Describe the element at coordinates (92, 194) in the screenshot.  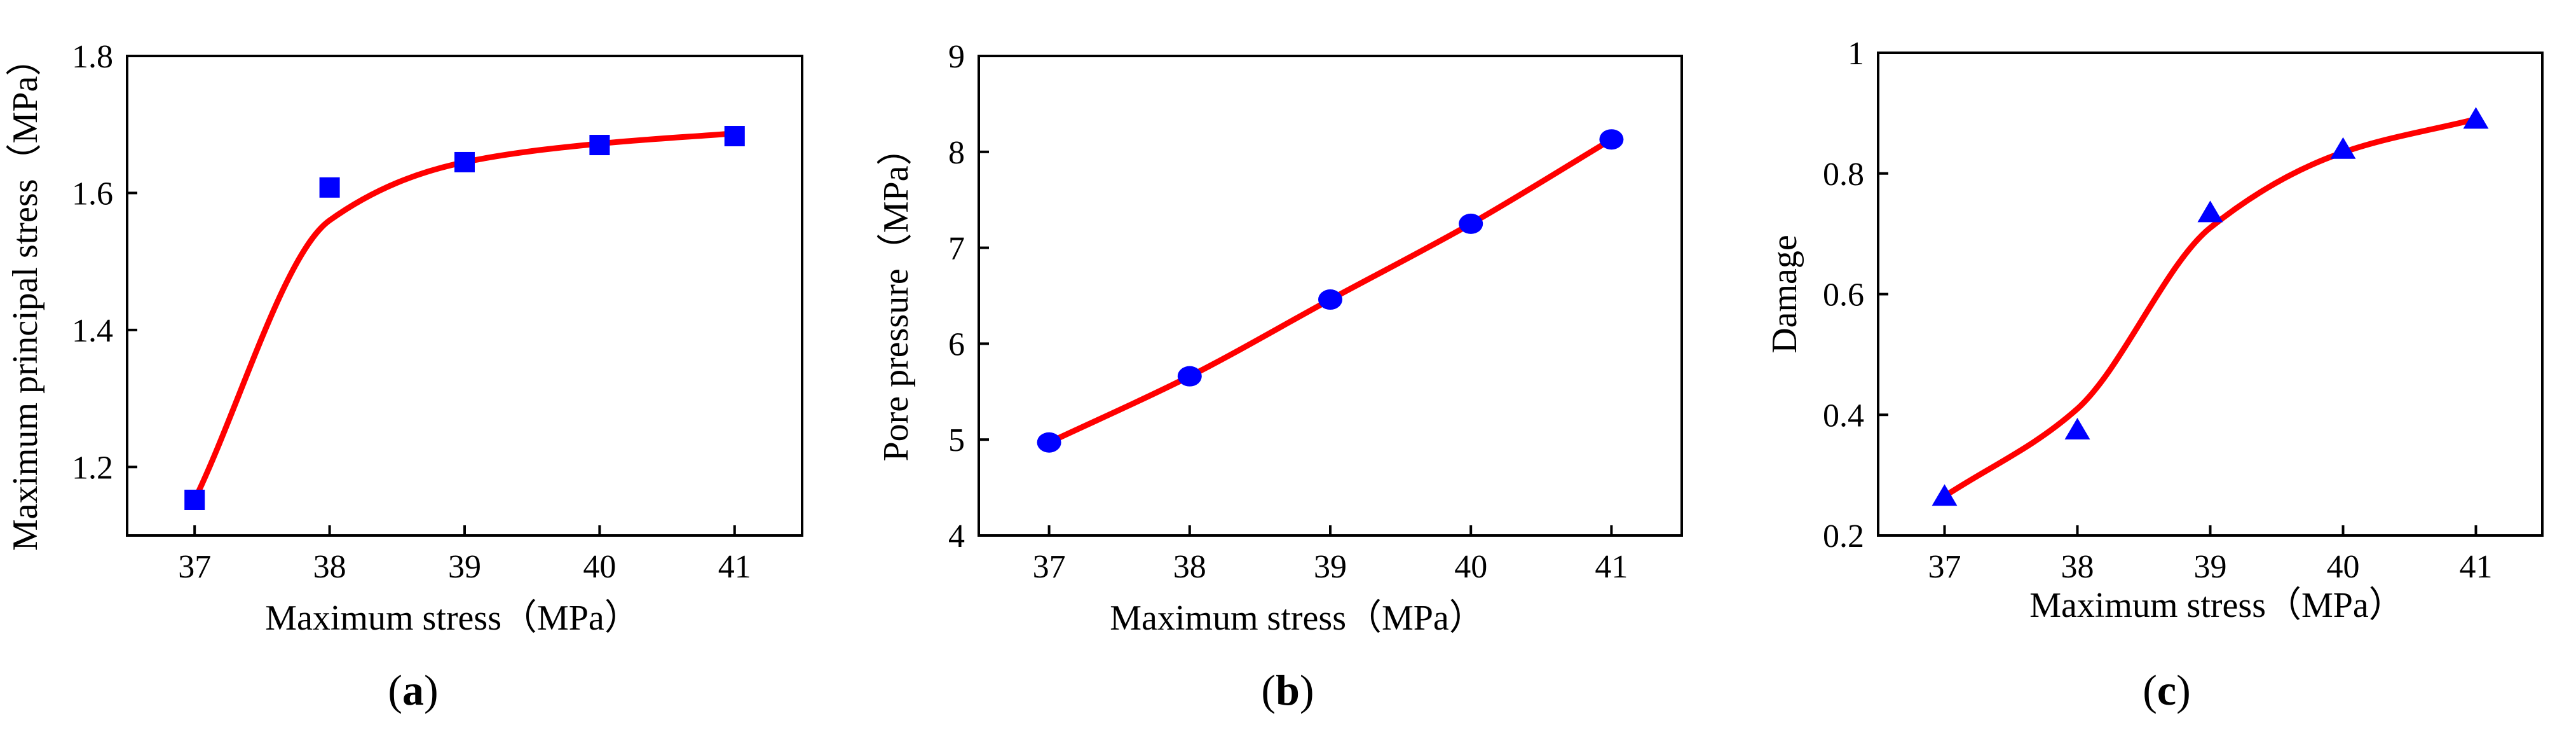
I see `y-tick-label: 1.6` at that location.